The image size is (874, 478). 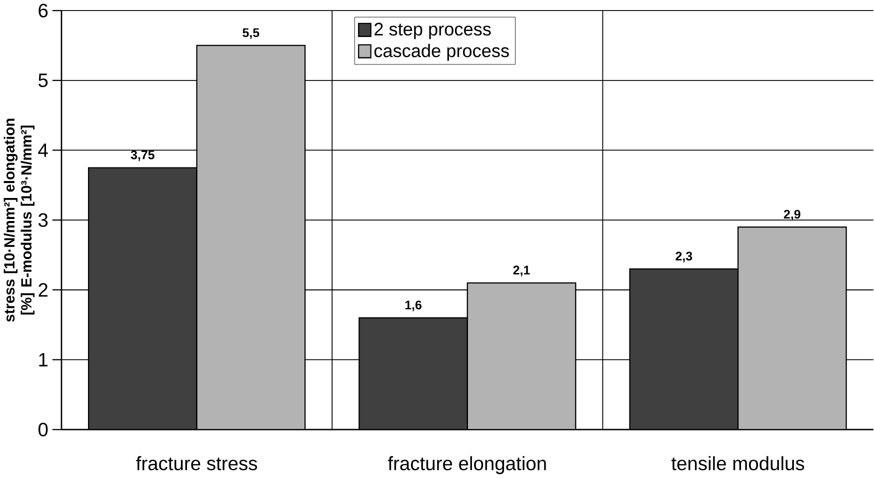 What do you see at coordinates (737, 463) in the screenshot?
I see `x-tick-label: tensile modulus` at bounding box center [737, 463].